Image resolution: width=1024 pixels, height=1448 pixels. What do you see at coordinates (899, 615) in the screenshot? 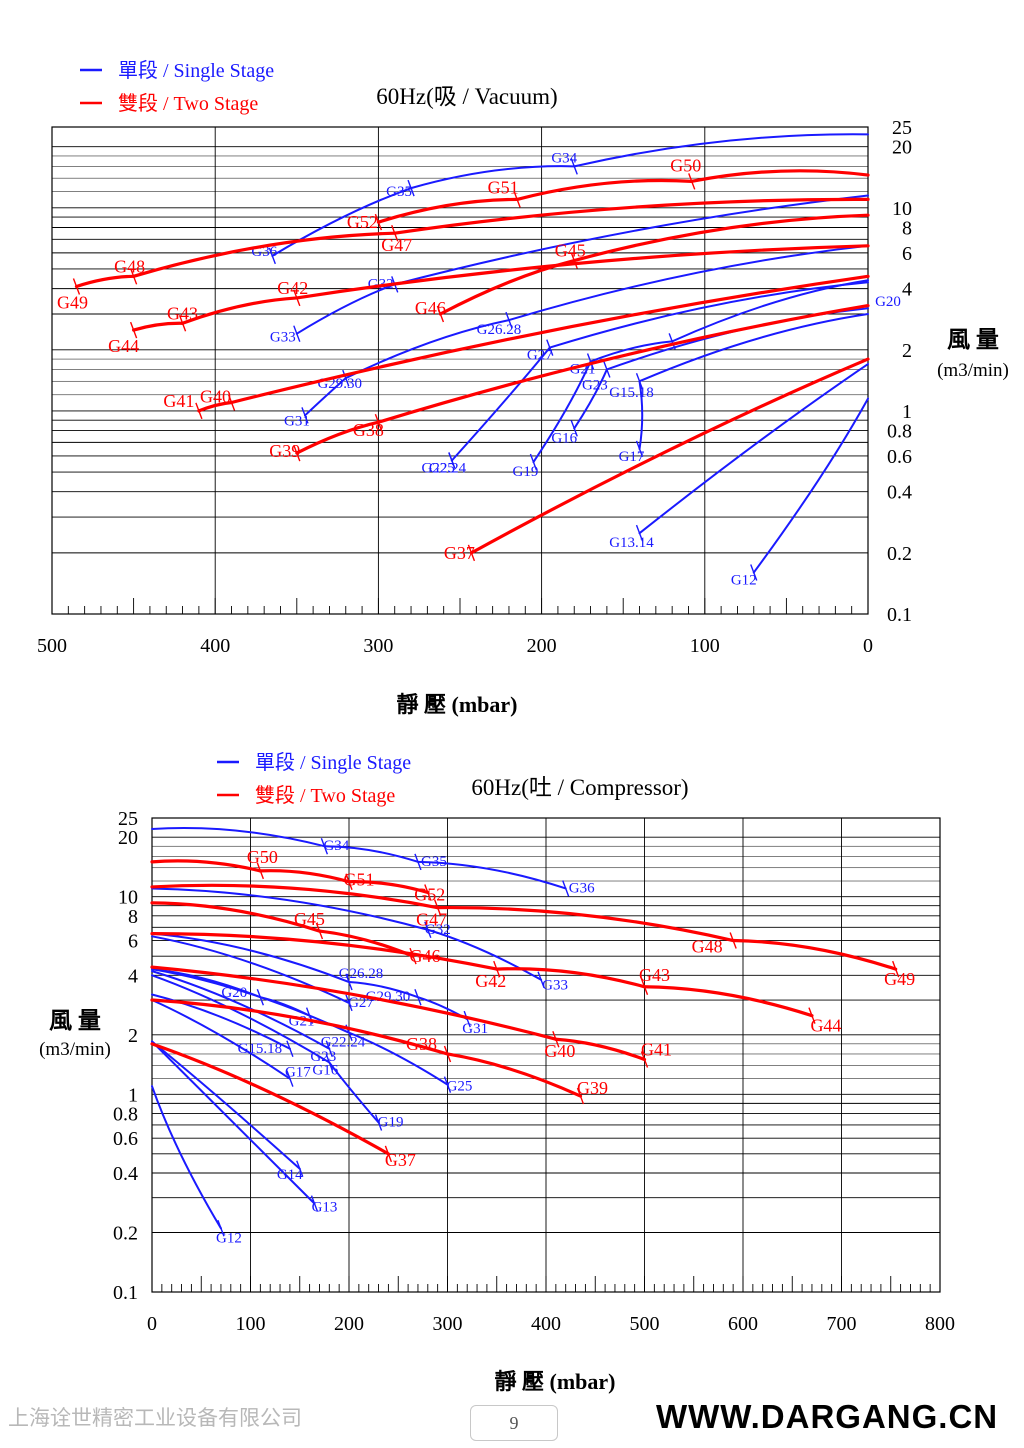
I see `y-tick-label: 0.1` at bounding box center [899, 615].